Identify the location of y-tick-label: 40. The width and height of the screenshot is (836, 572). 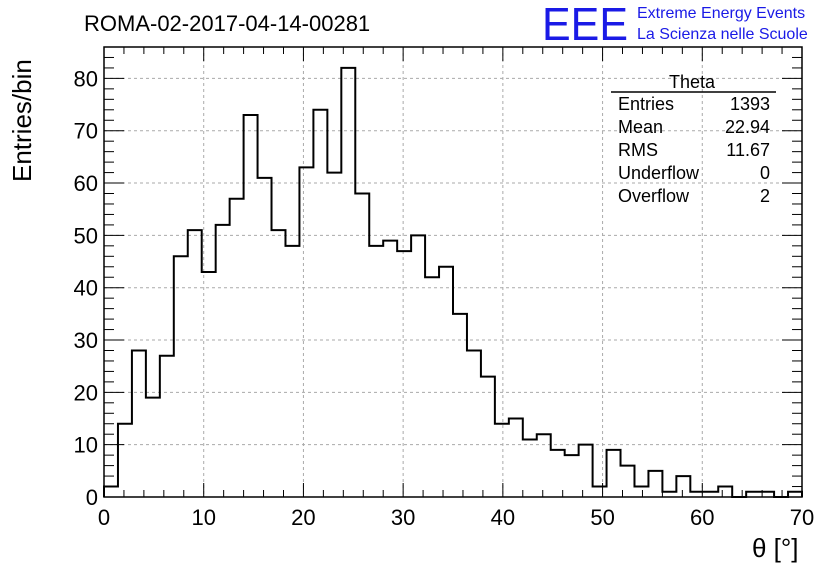
(86, 288).